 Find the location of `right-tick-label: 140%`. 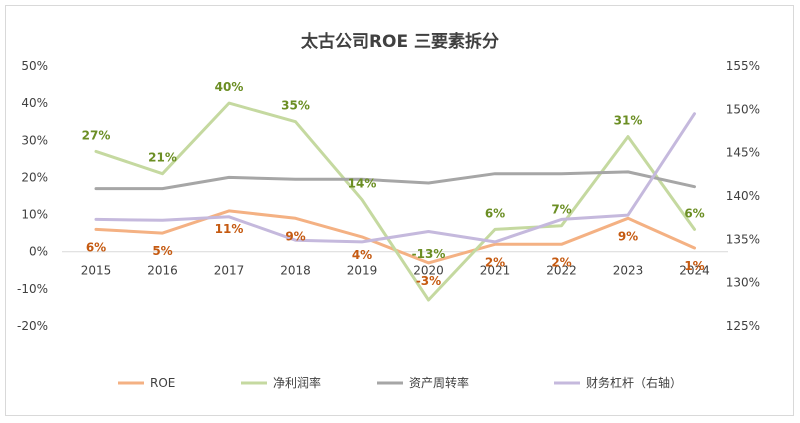

right-tick-label: 140% is located at coordinates (743, 196).